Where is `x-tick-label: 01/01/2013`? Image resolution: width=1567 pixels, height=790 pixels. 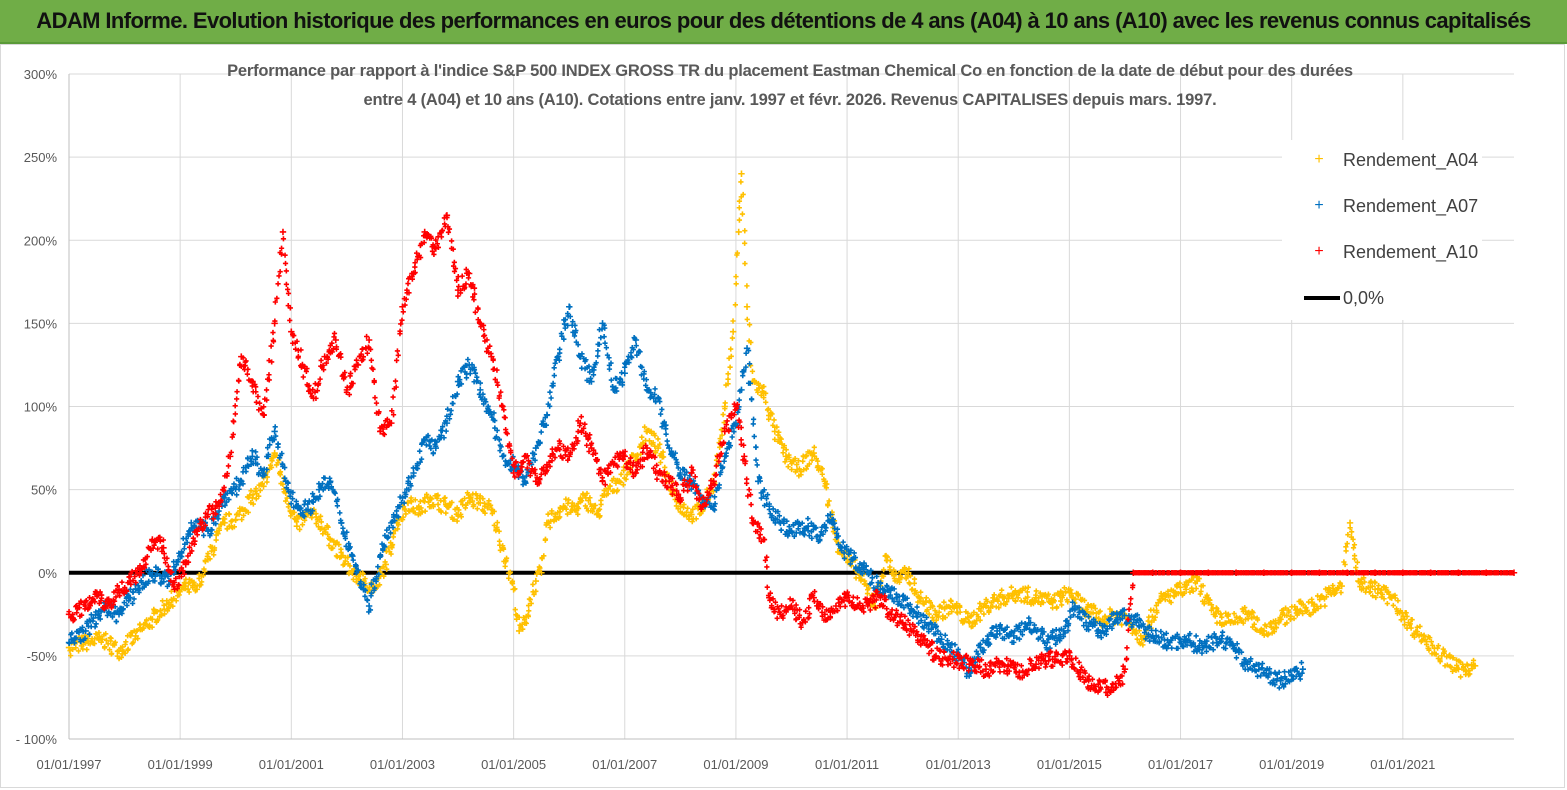 x-tick-label: 01/01/2013 is located at coordinates (958, 764).